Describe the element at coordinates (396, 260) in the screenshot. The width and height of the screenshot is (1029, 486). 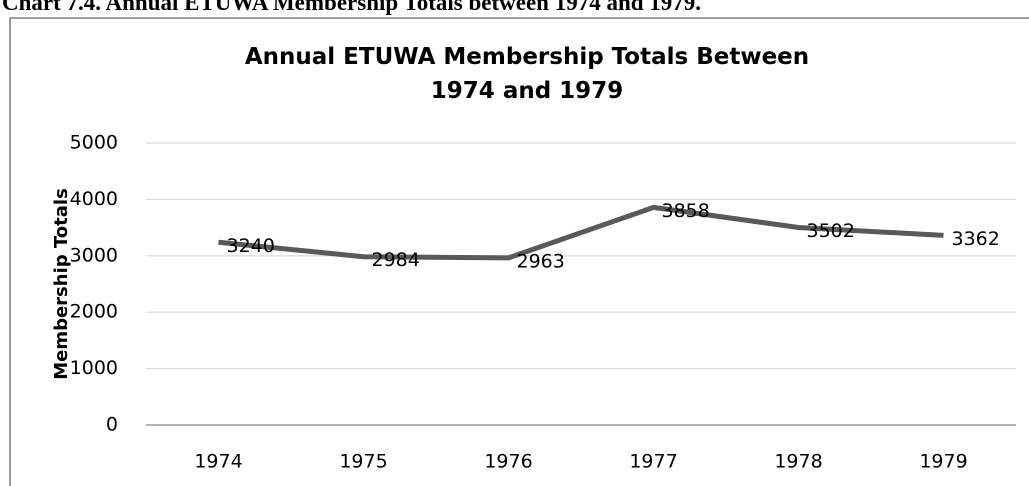
I see `data-label: 2984` at that location.